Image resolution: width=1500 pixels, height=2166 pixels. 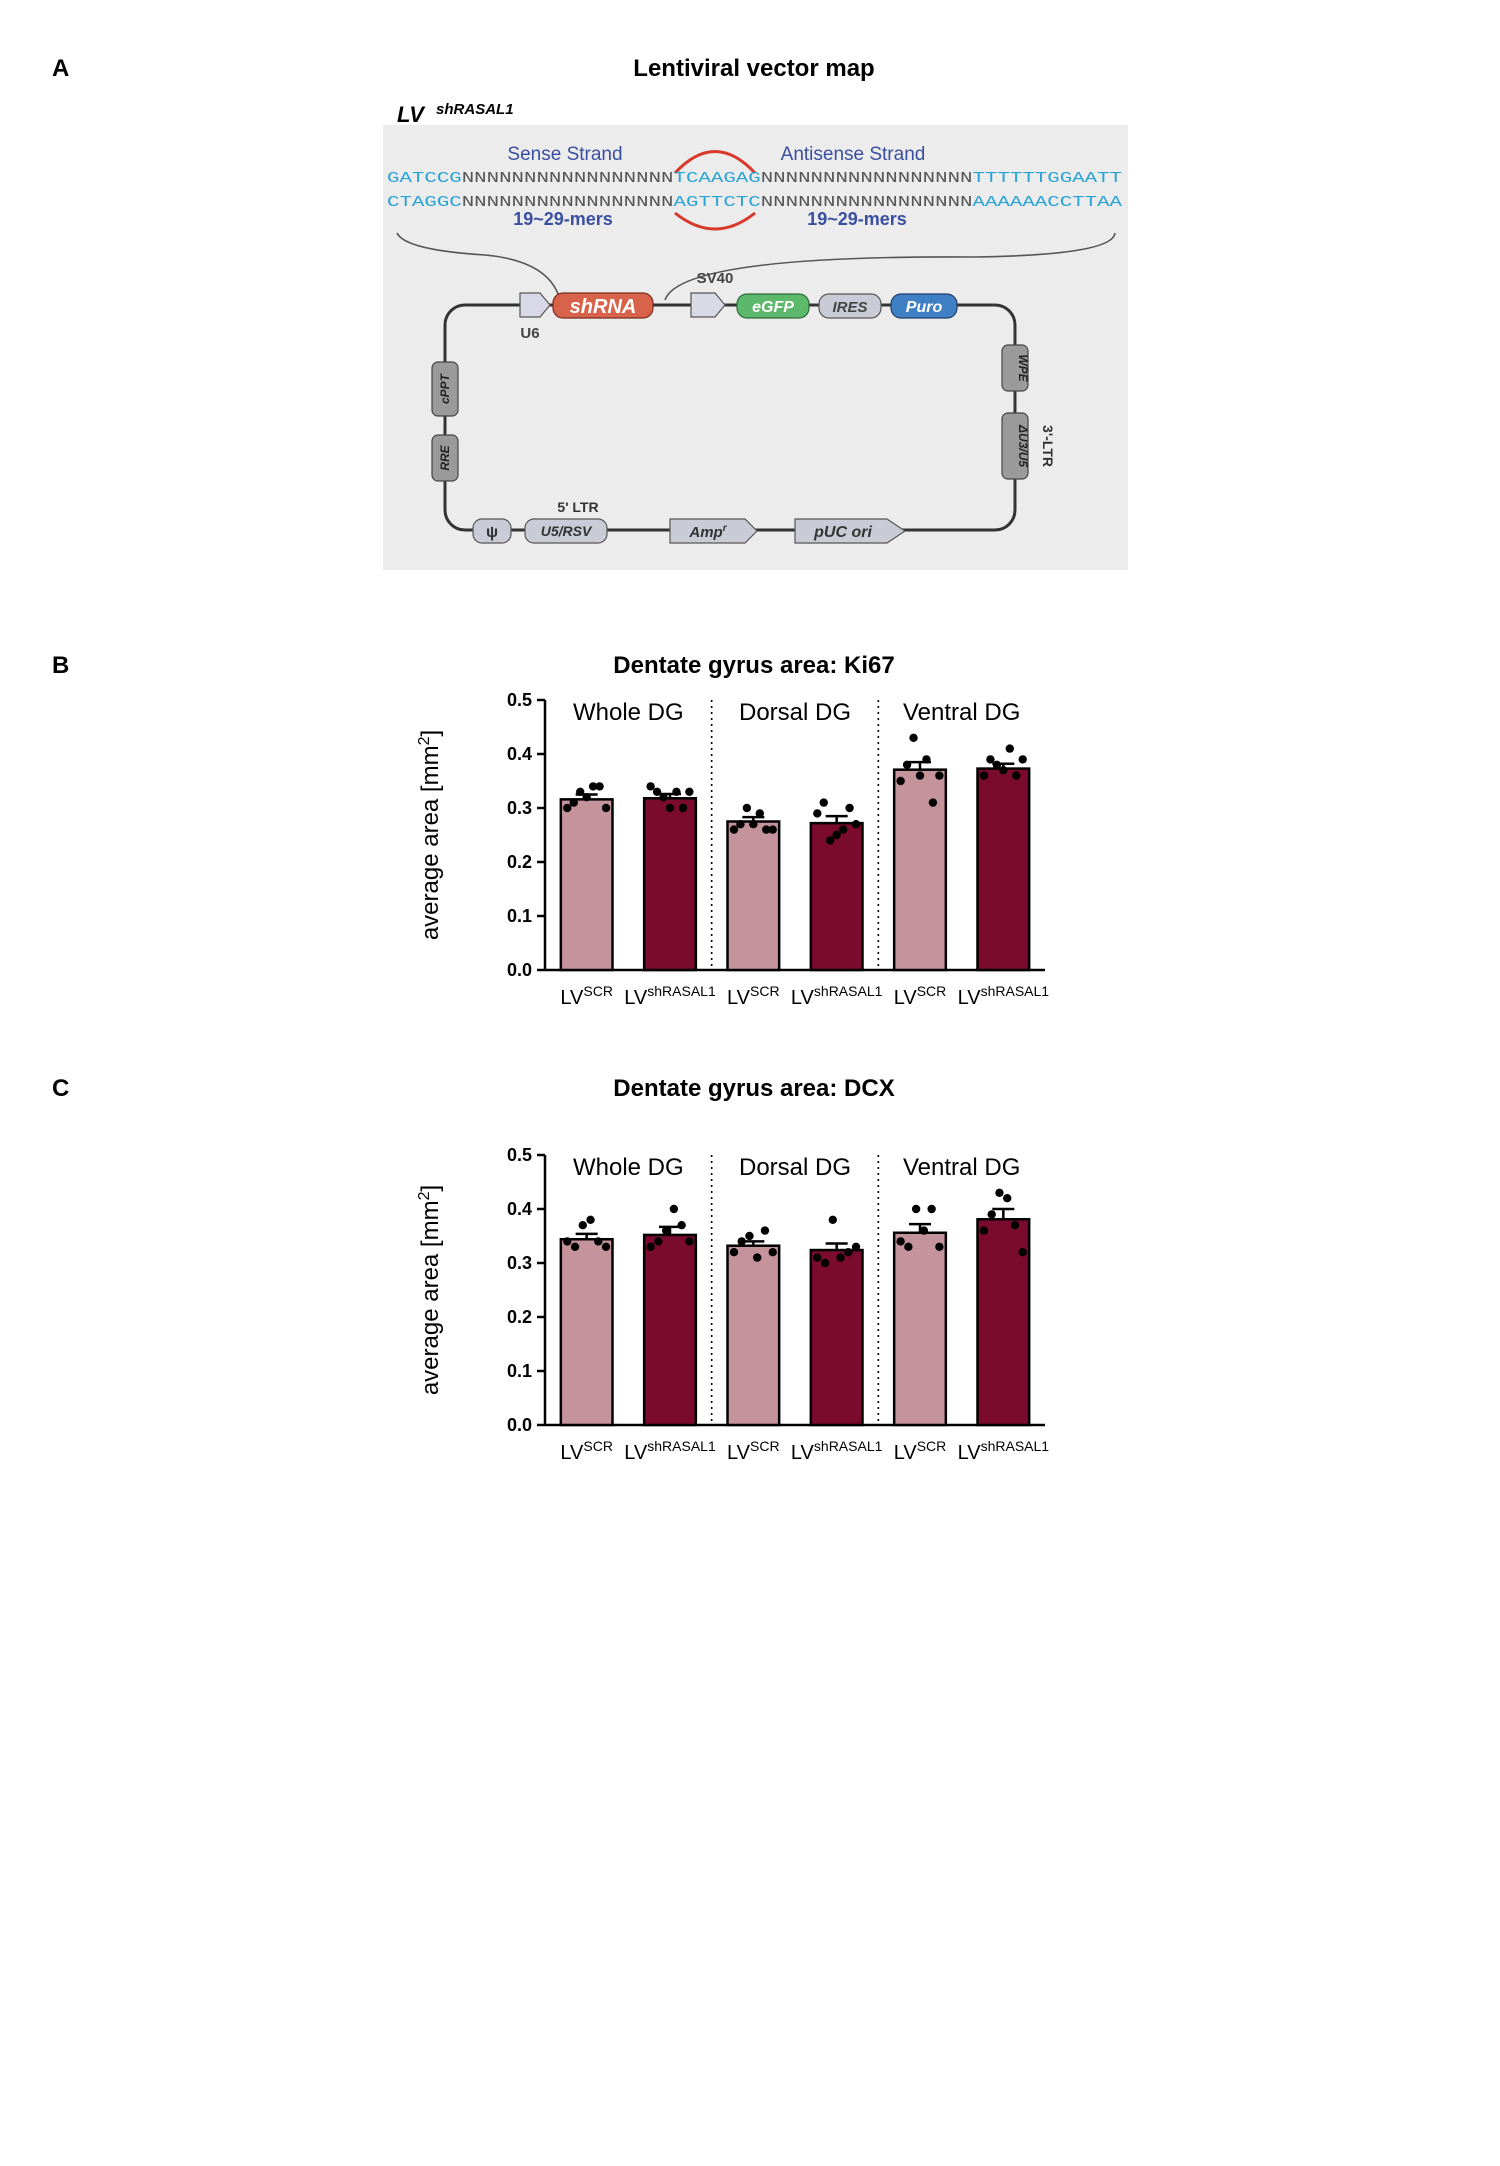 I want to click on y-tick-label: 0.2, so click(x=519, y=1317).